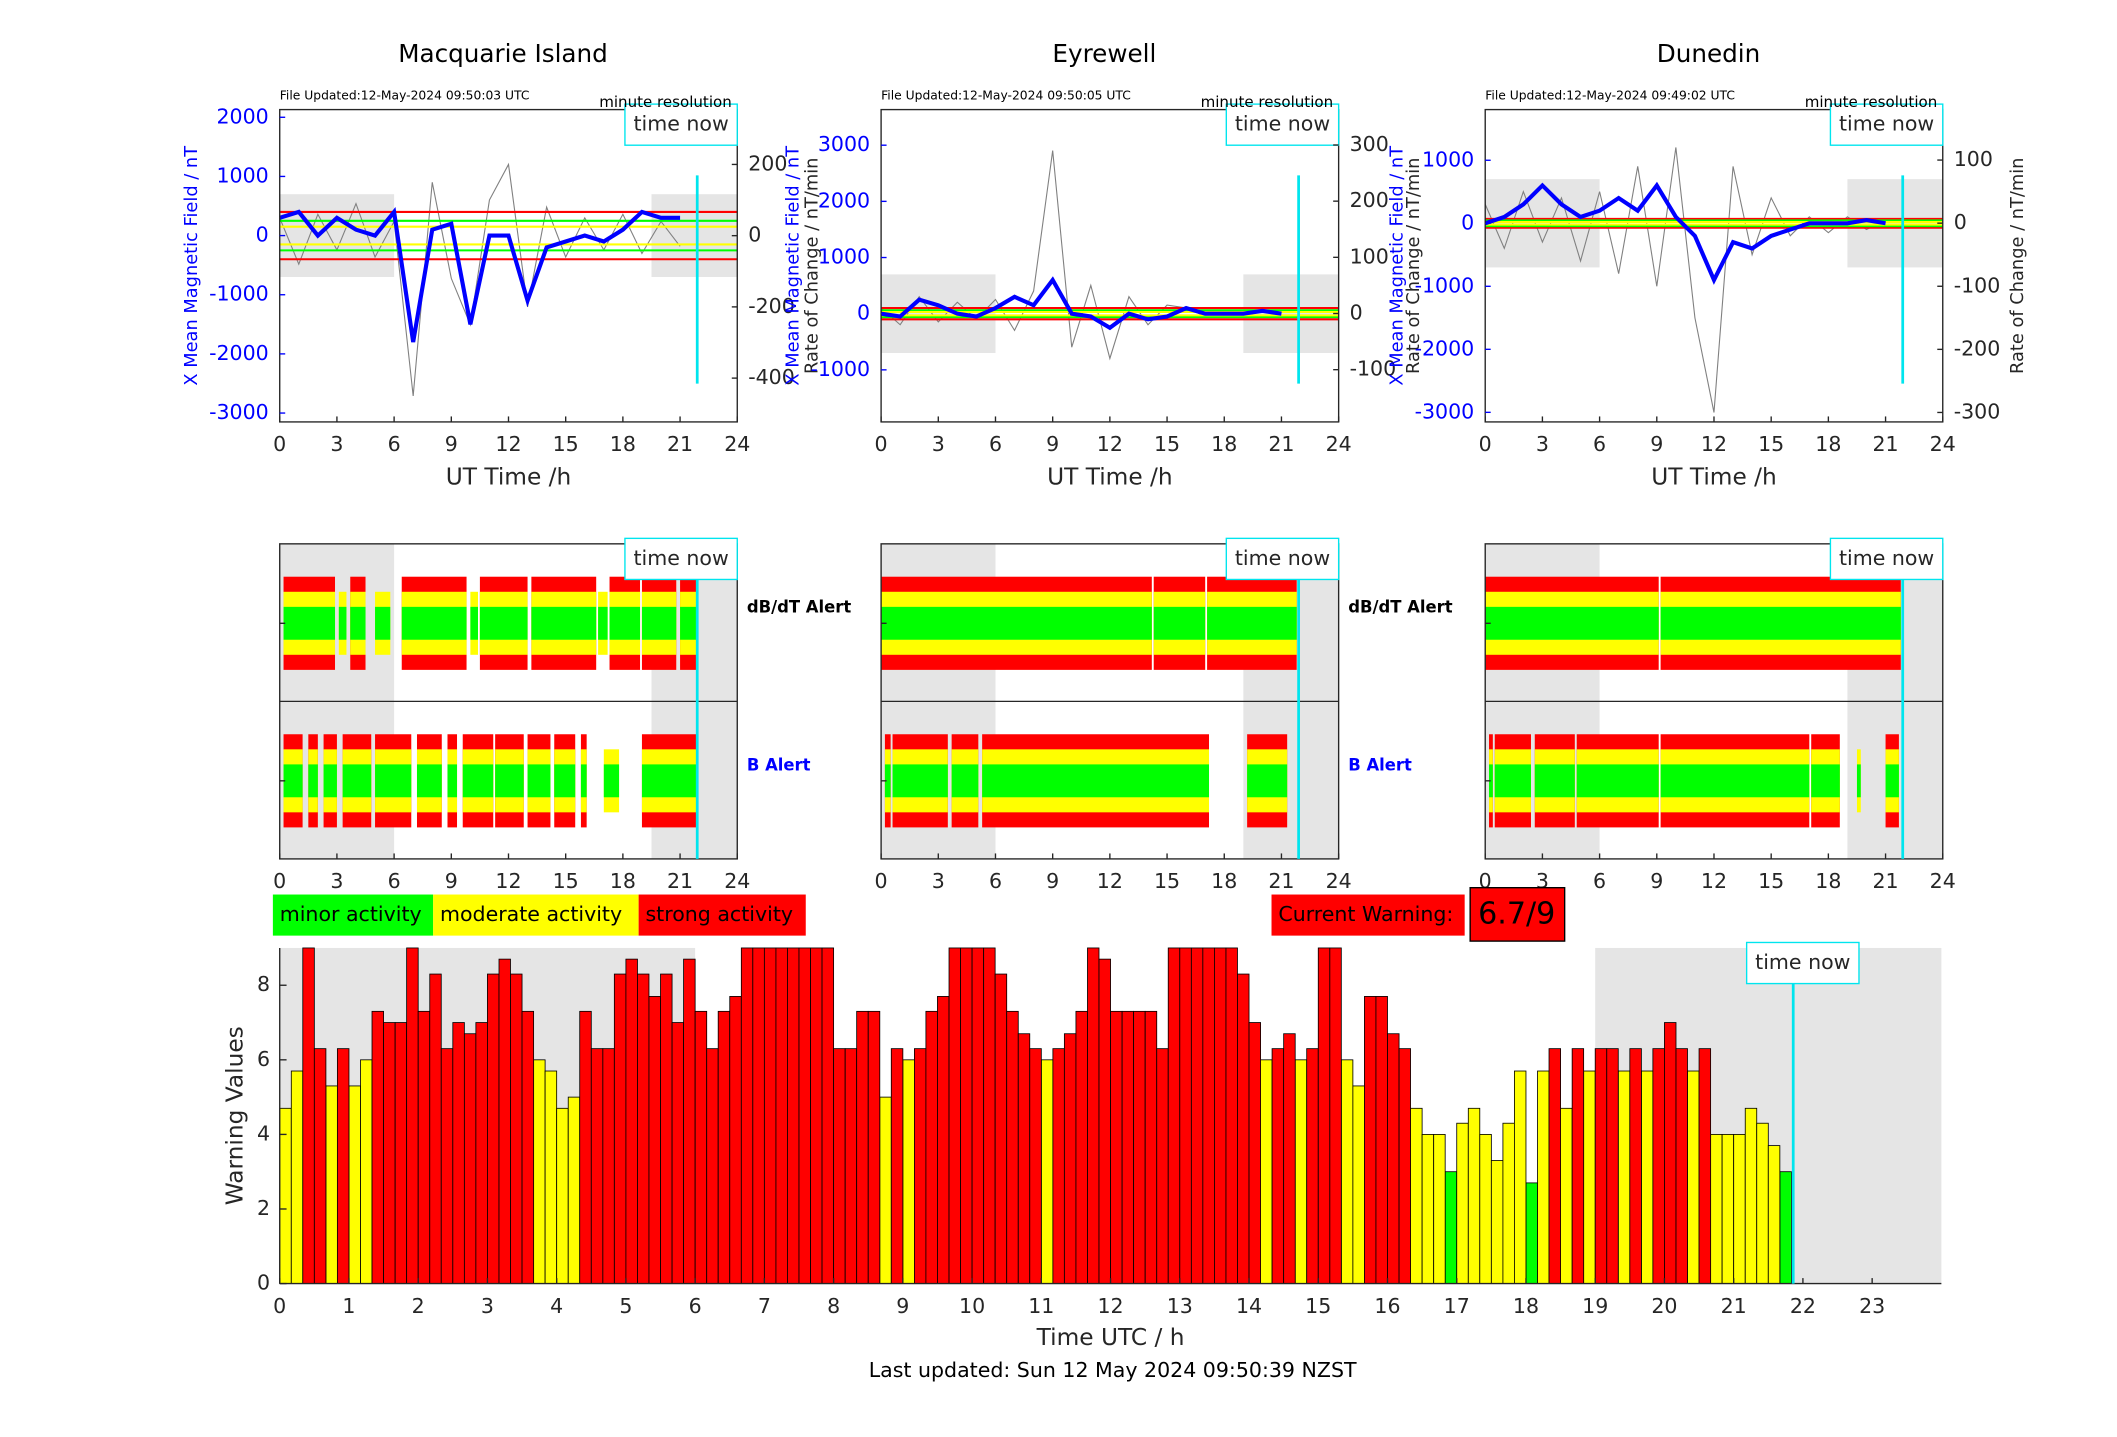 The image size is (2117, 1437). Describe the element at coordinates (1387, 1306) in the screenshot. I see `x-tick-label: 16` at that location.